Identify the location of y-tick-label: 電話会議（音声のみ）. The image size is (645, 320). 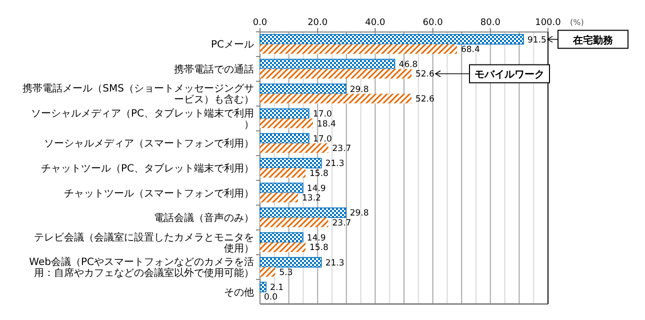
(204, 218).